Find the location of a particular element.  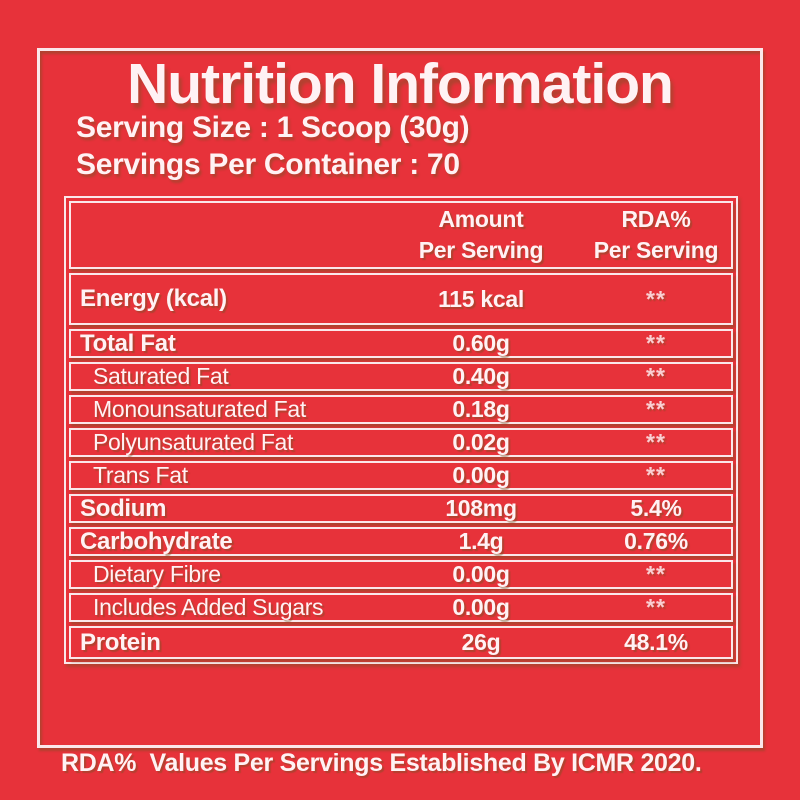

row-amount: 115 kcal is located at coordinates (481, 298).